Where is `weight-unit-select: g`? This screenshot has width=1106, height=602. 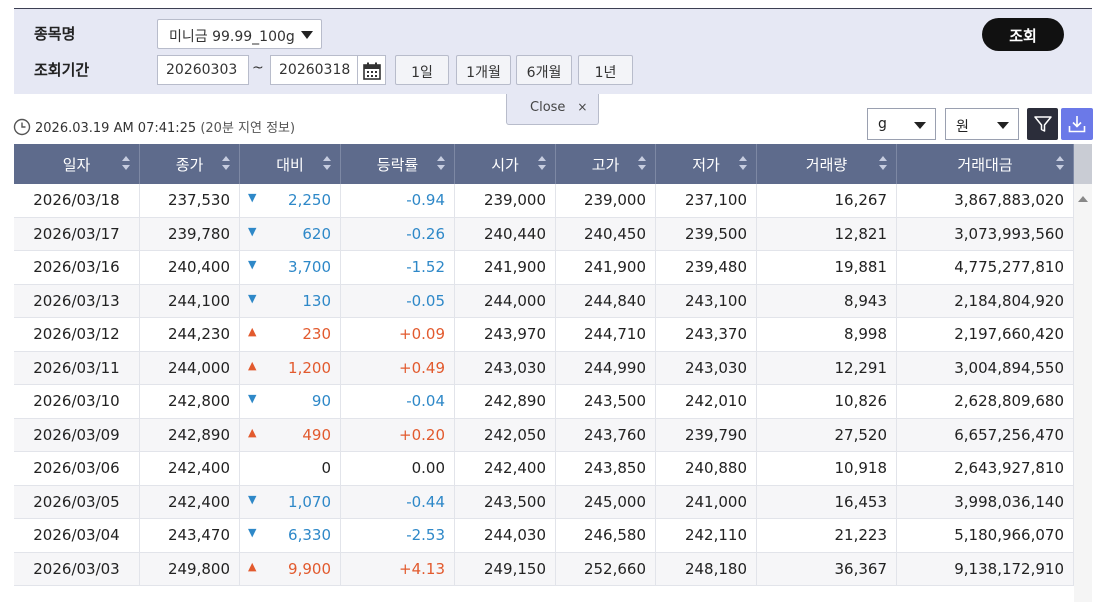 weight-unit-select: g is located at coordinates (901, 124).